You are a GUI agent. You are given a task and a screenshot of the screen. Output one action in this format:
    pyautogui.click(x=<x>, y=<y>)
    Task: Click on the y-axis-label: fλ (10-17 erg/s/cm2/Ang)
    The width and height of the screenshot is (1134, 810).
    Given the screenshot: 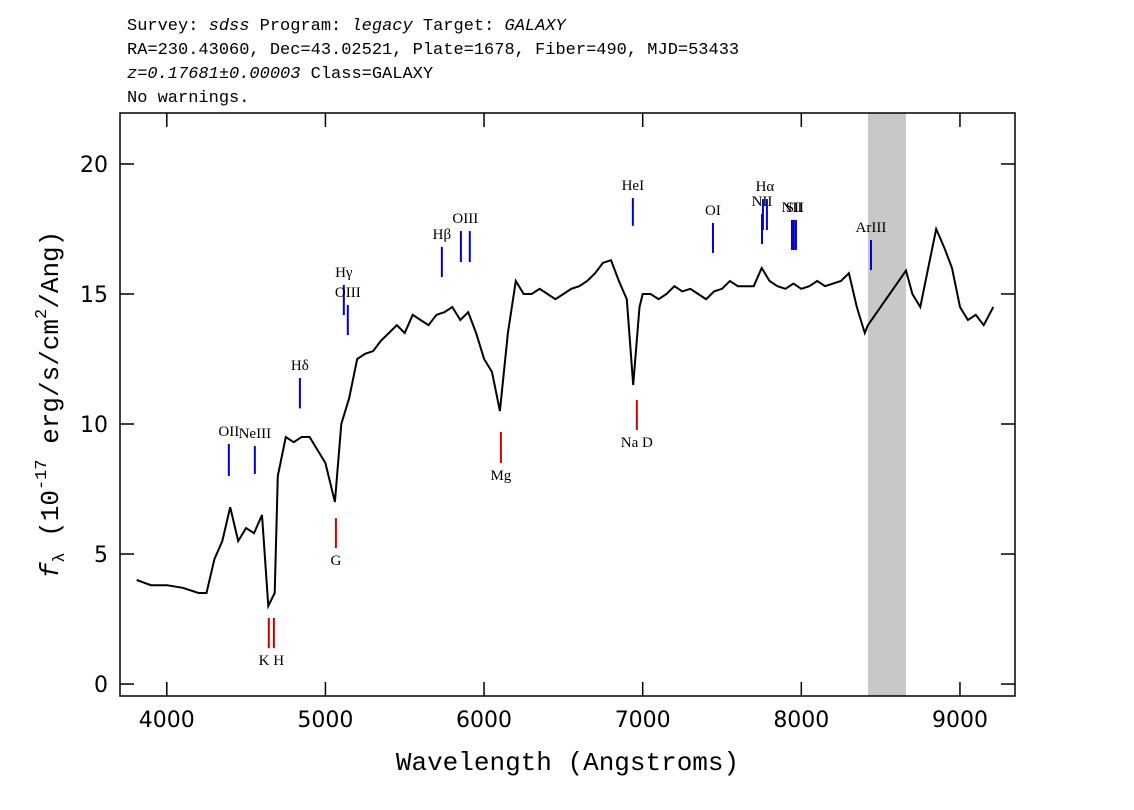 What is the action you would take?
    pyautogui.click(x=51, y=405)
    